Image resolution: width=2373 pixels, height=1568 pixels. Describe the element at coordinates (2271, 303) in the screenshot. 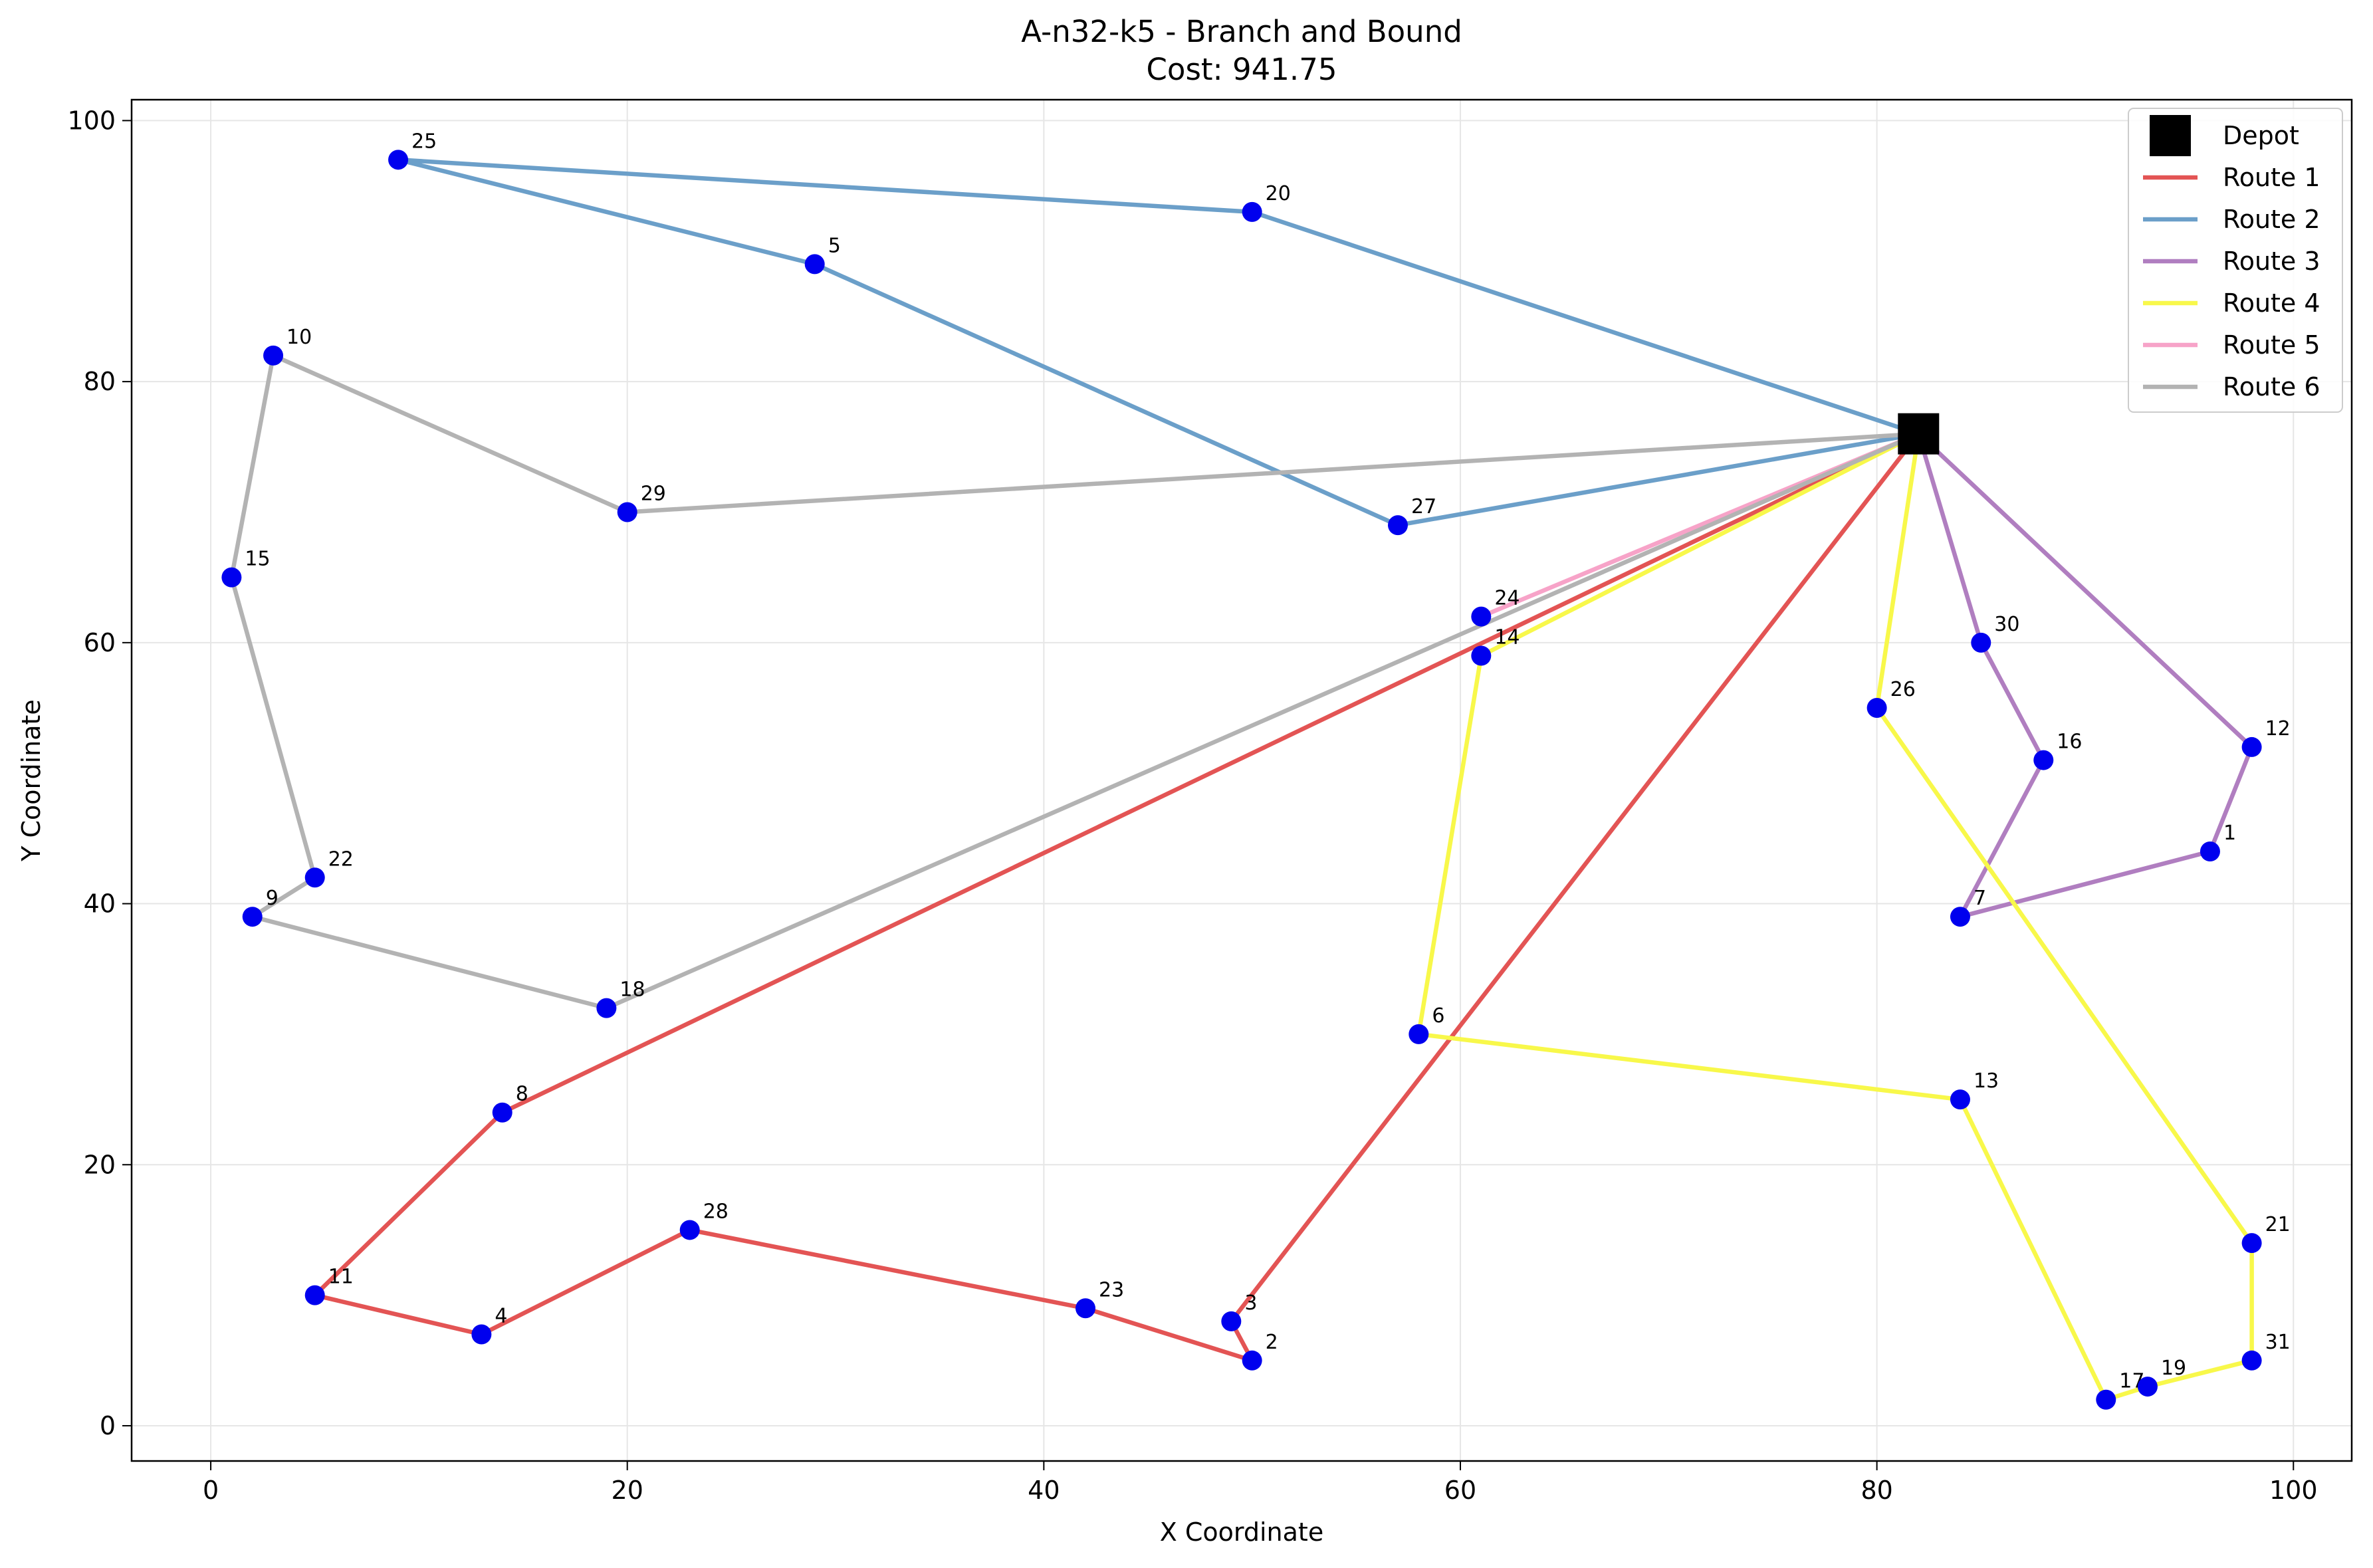

I see `legend-label: Route 4` at that location.